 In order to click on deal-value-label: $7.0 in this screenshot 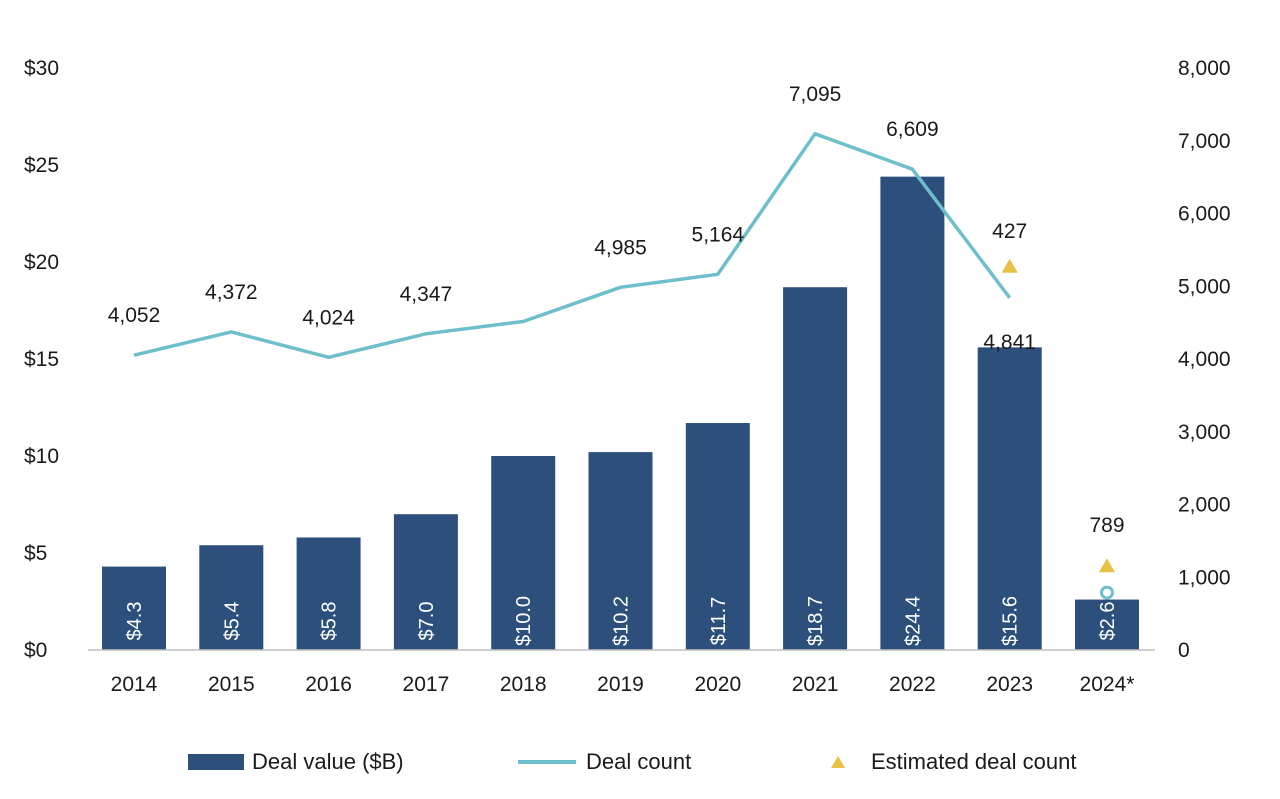, I will do `click(427, 621)`.